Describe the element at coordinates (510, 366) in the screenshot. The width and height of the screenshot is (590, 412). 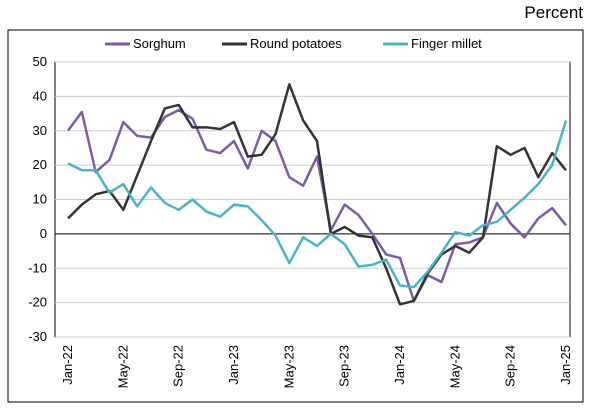
I see `x-tick-label: Sep-24` at that location.